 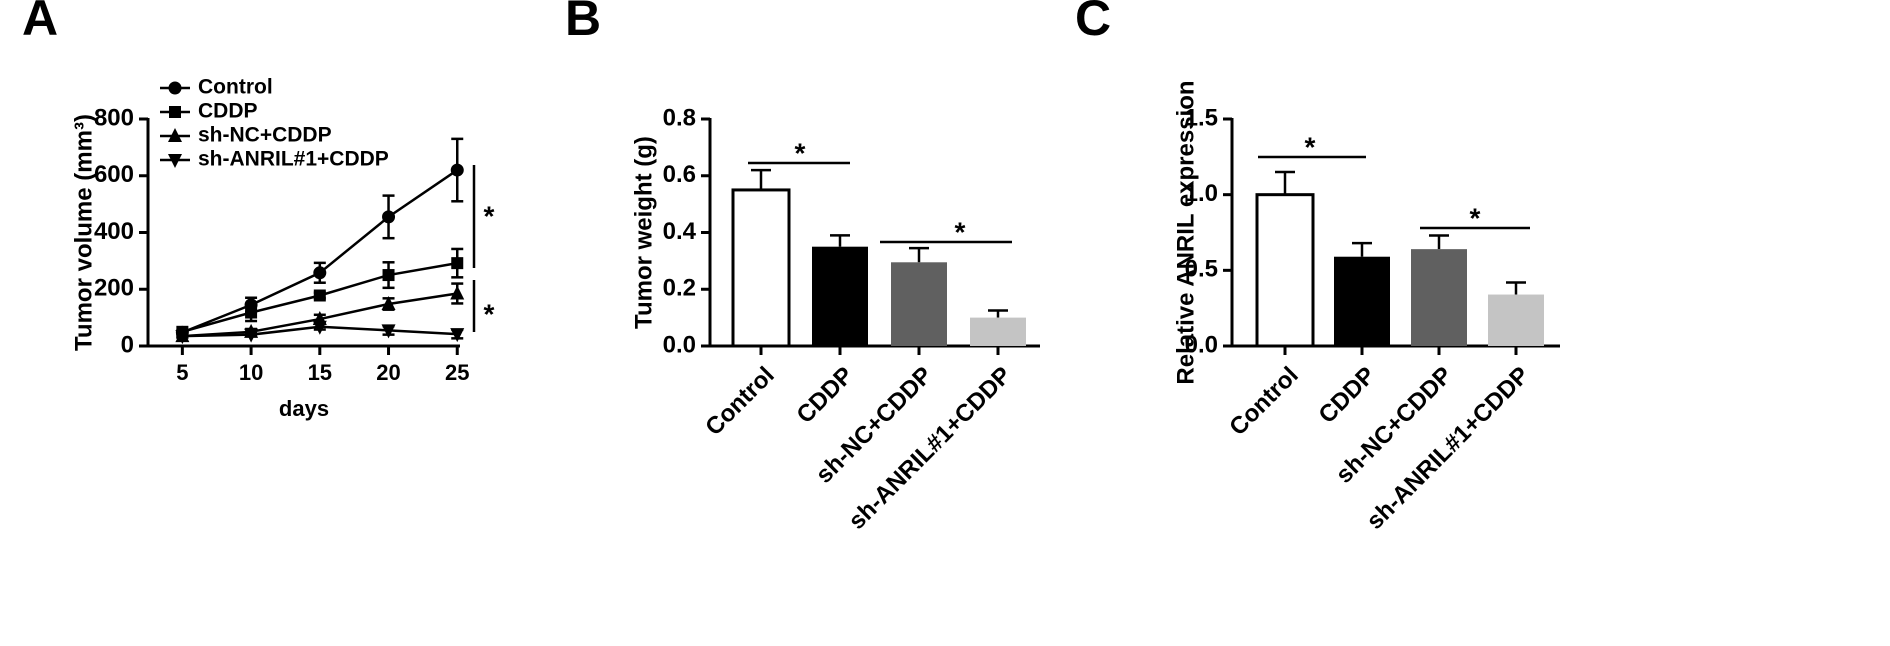 What do you see at coordinates (1185, 232) in the screenshot?
I see `y-axis-label: Relative ANRIL expression` at bounding box center [1185, 232].